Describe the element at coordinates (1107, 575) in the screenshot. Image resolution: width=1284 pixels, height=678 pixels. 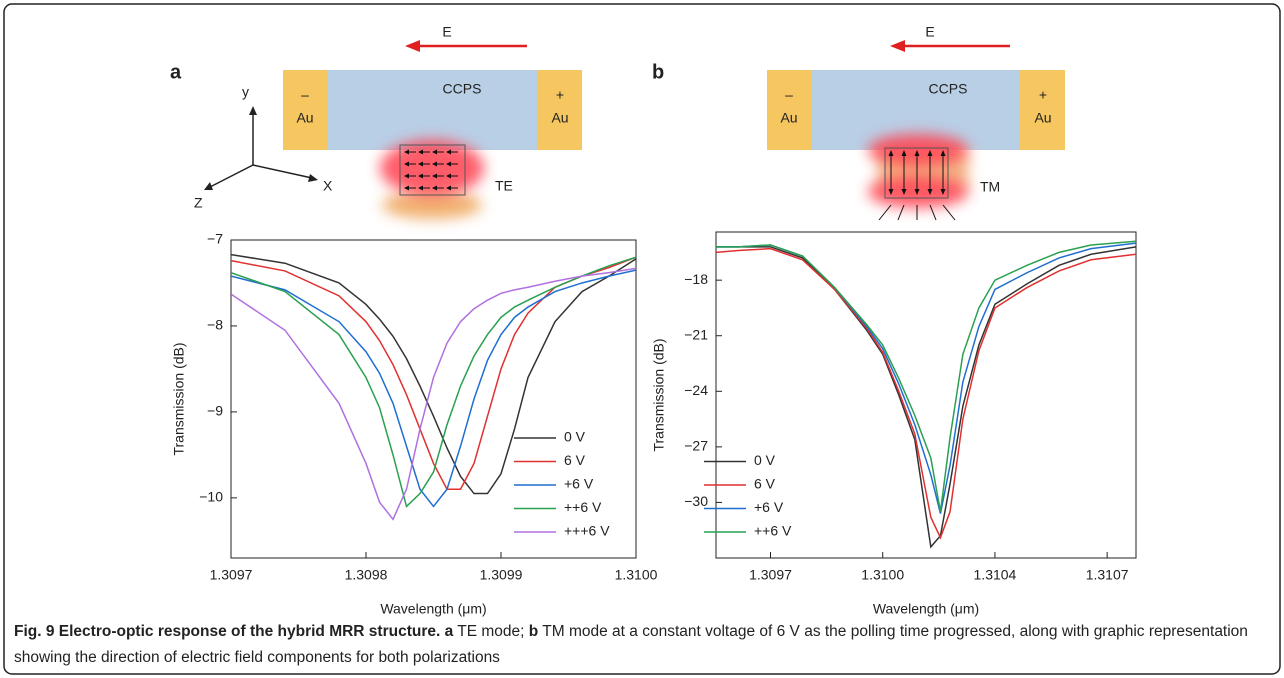
I see `x-tick-label: 1.3107` at that location.